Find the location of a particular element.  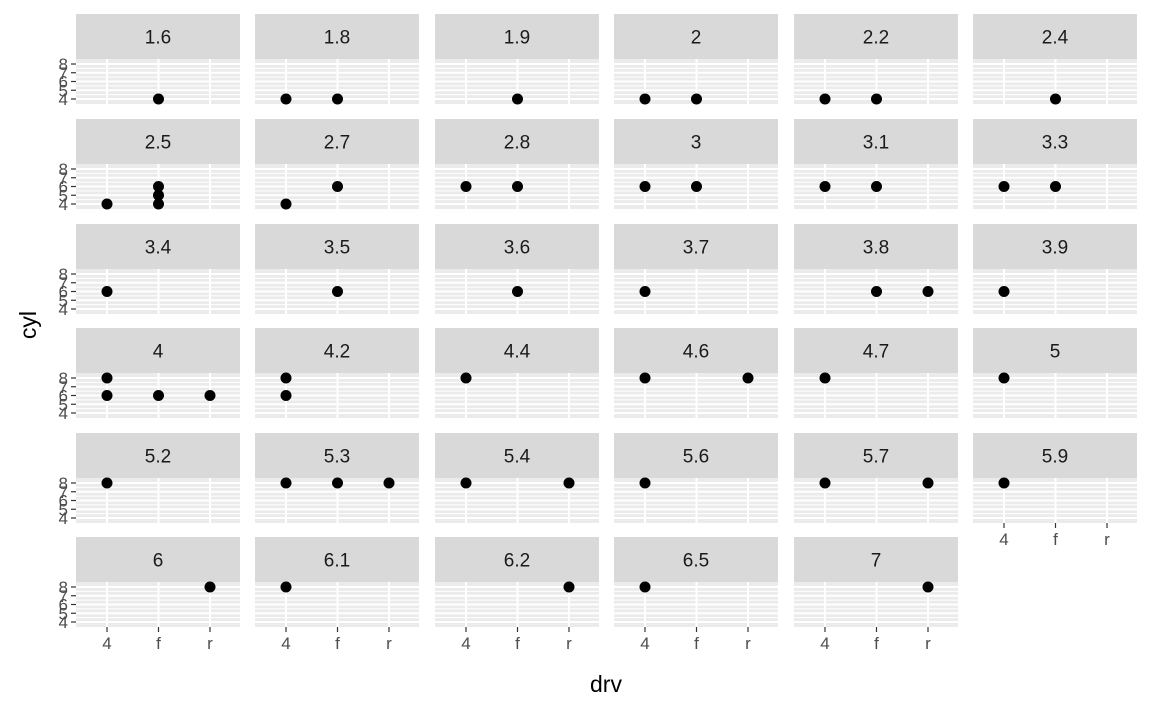

facet-strip-label: 2.4 is located at coordinates (1055, 38).